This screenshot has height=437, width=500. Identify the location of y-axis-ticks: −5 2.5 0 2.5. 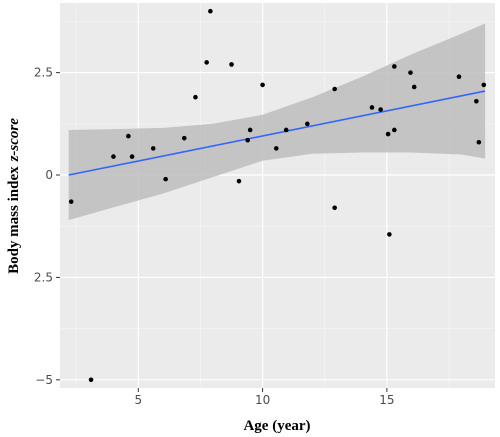
(47, 226).